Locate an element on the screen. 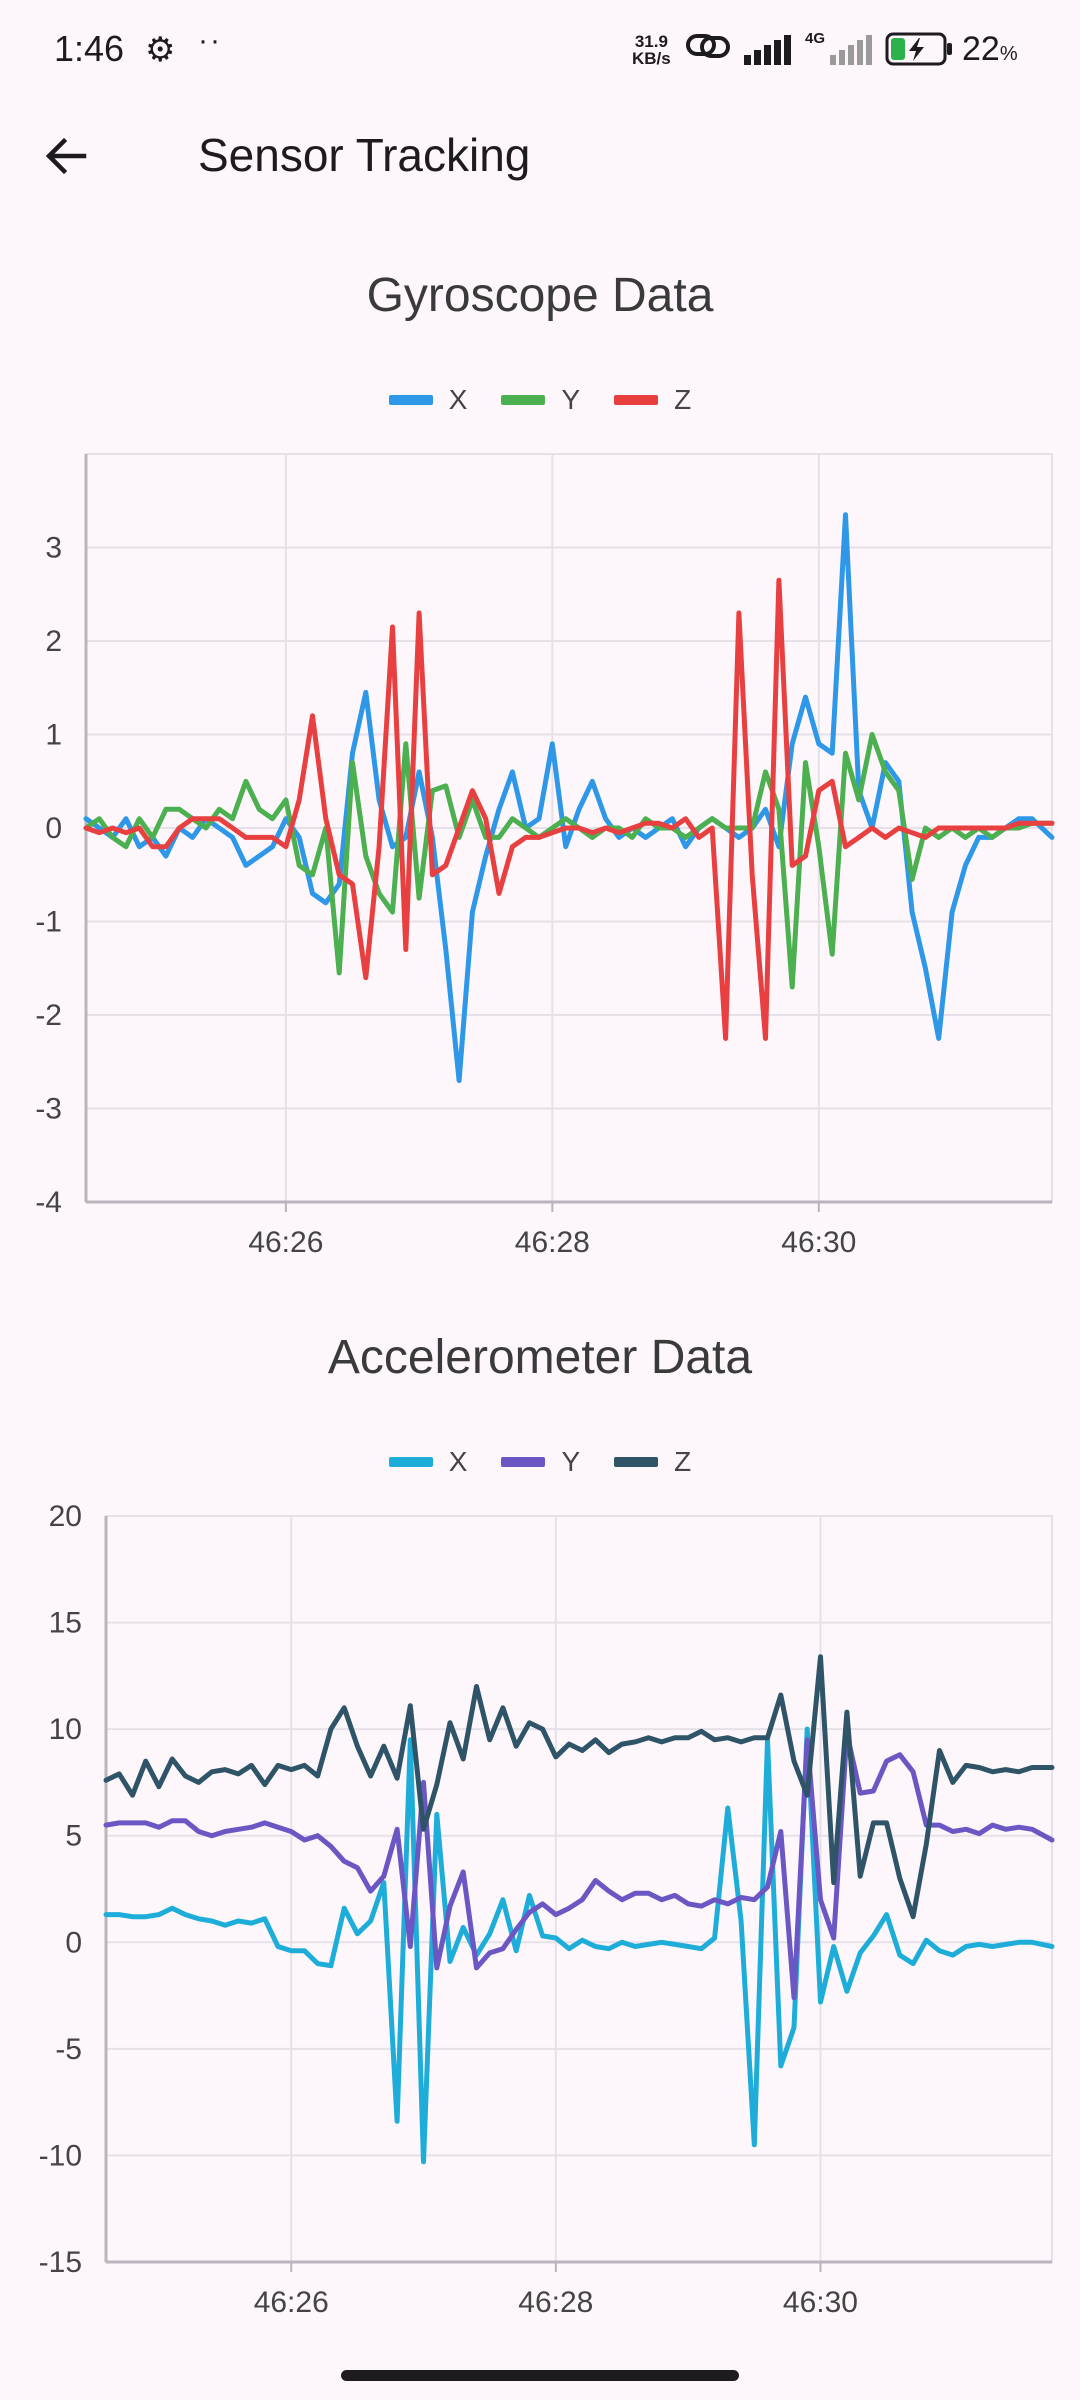 The height and width of the screenshot is (2400, 1080). accel-legend-z: Z is located at coordinates (652, 1462).